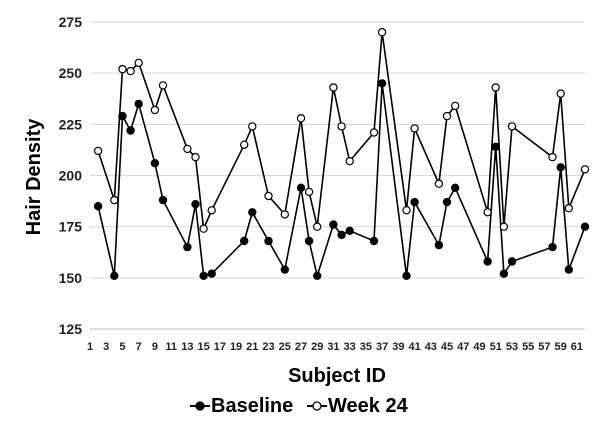  I want to click on x-tick-label: 59, so click(561, 347).